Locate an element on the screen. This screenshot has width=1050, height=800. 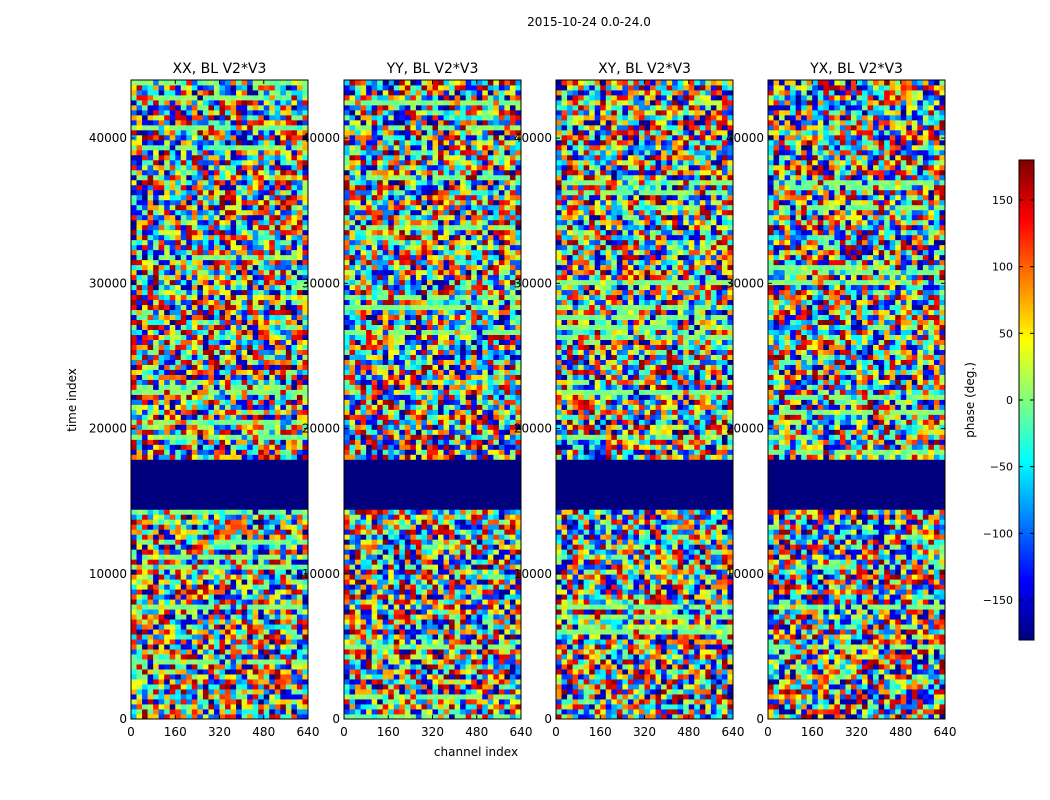
panel-title: XX, BL V2*V3 is located at coordinates (220, 69).